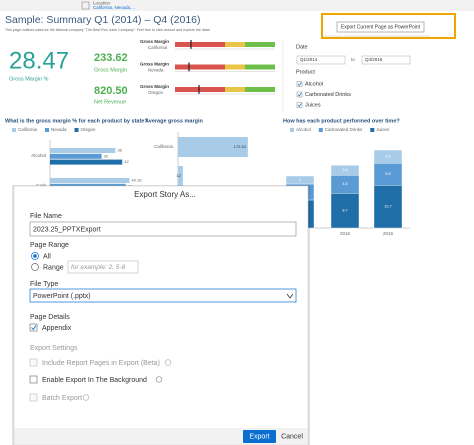  Describe the element at coordinates (328, 95) in the screenshot. I see `product-label: Carbonated Drinks` at that location.